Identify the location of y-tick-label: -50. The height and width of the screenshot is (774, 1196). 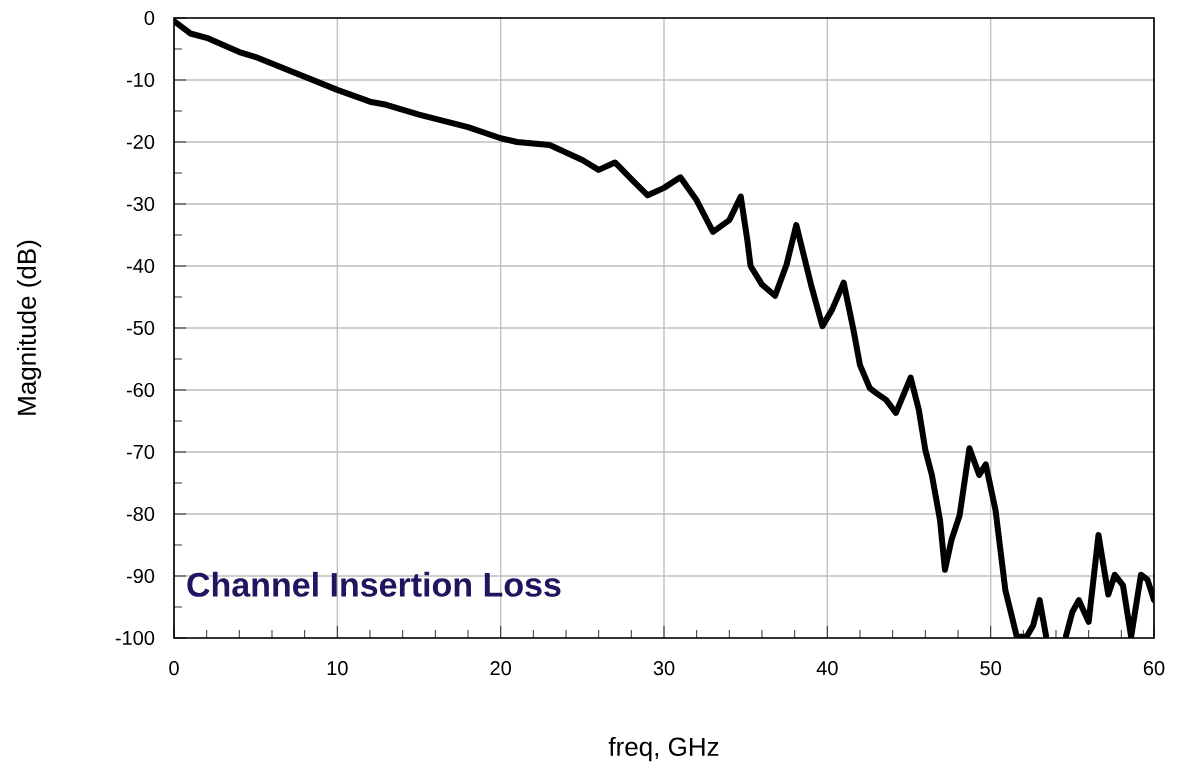
(140, 328).